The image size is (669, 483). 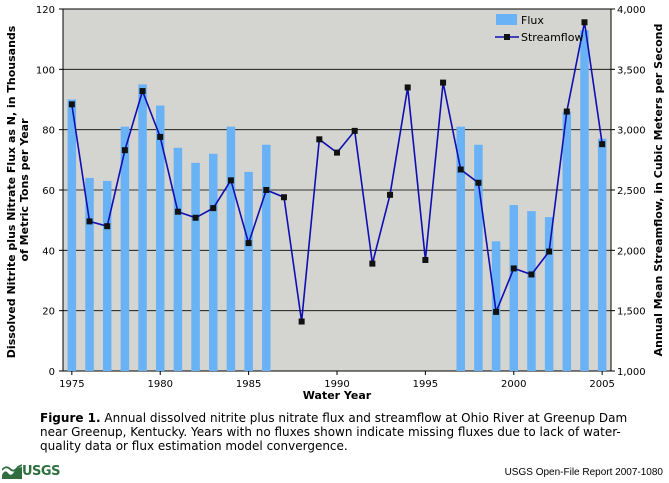 I want to click on streamflow-point-1975, so click(x=71, y=104).